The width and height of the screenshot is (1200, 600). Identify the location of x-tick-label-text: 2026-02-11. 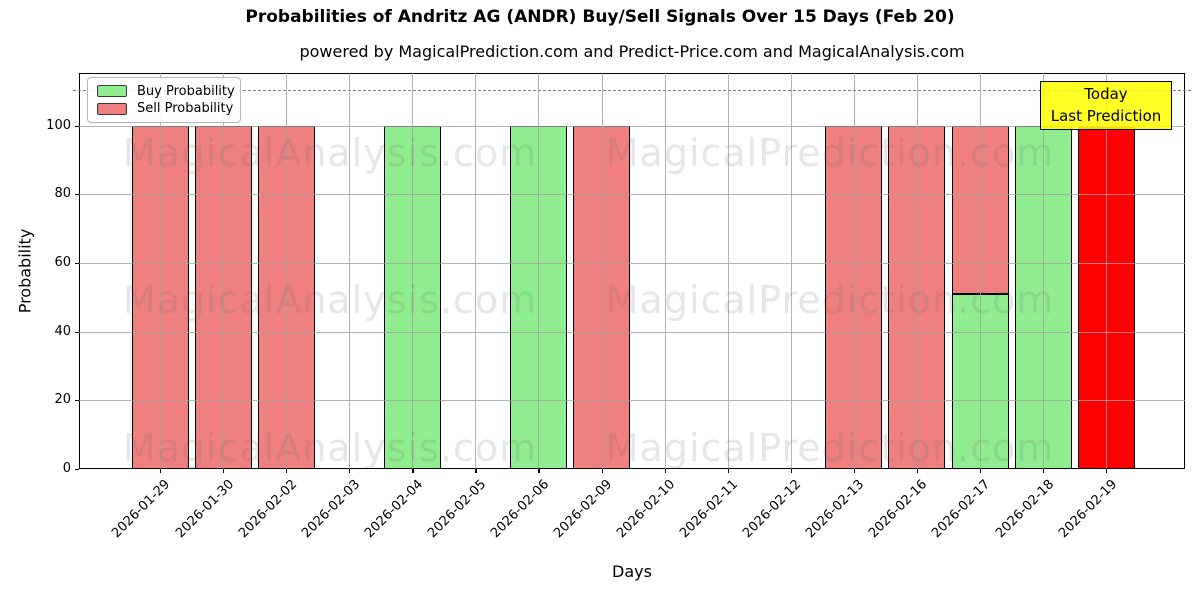
(709, 509).